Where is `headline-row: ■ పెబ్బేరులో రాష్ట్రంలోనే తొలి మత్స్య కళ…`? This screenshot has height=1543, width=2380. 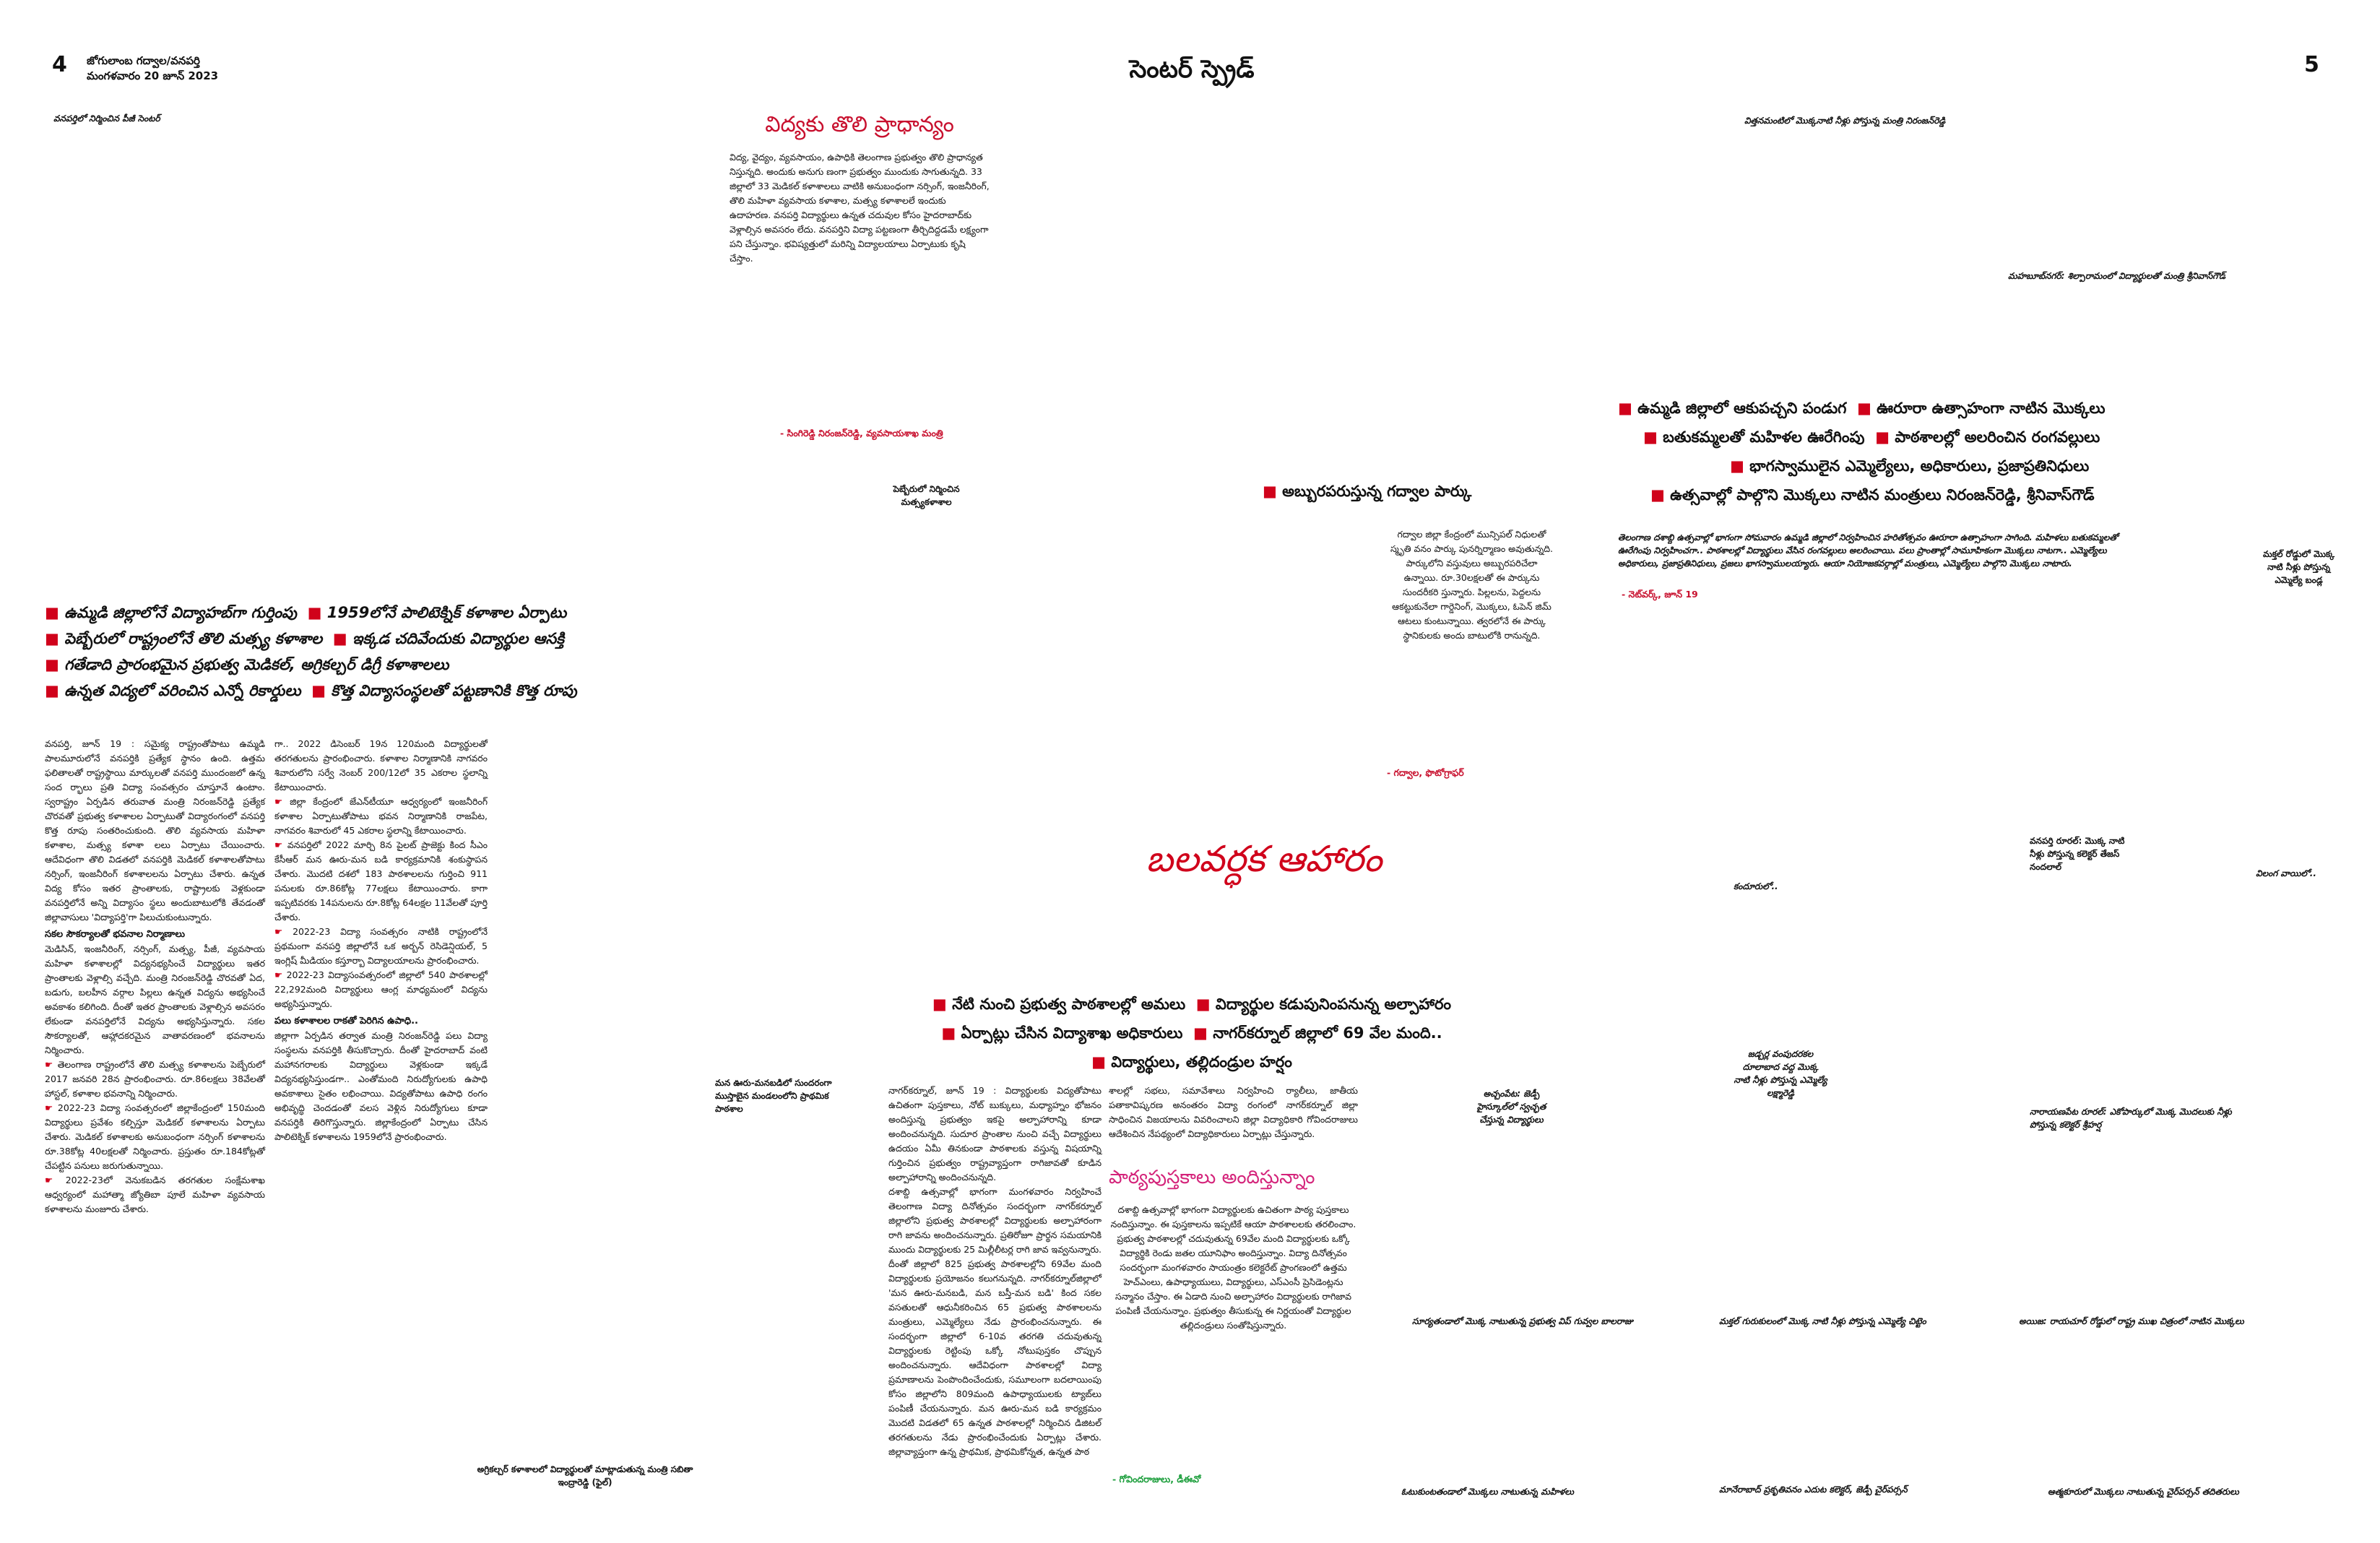 headline-row: ■ పెబ్బేరులో రాష్ట్రంలోనే తొలి మత్స్య కళ… is located at coordinates (305, 638).